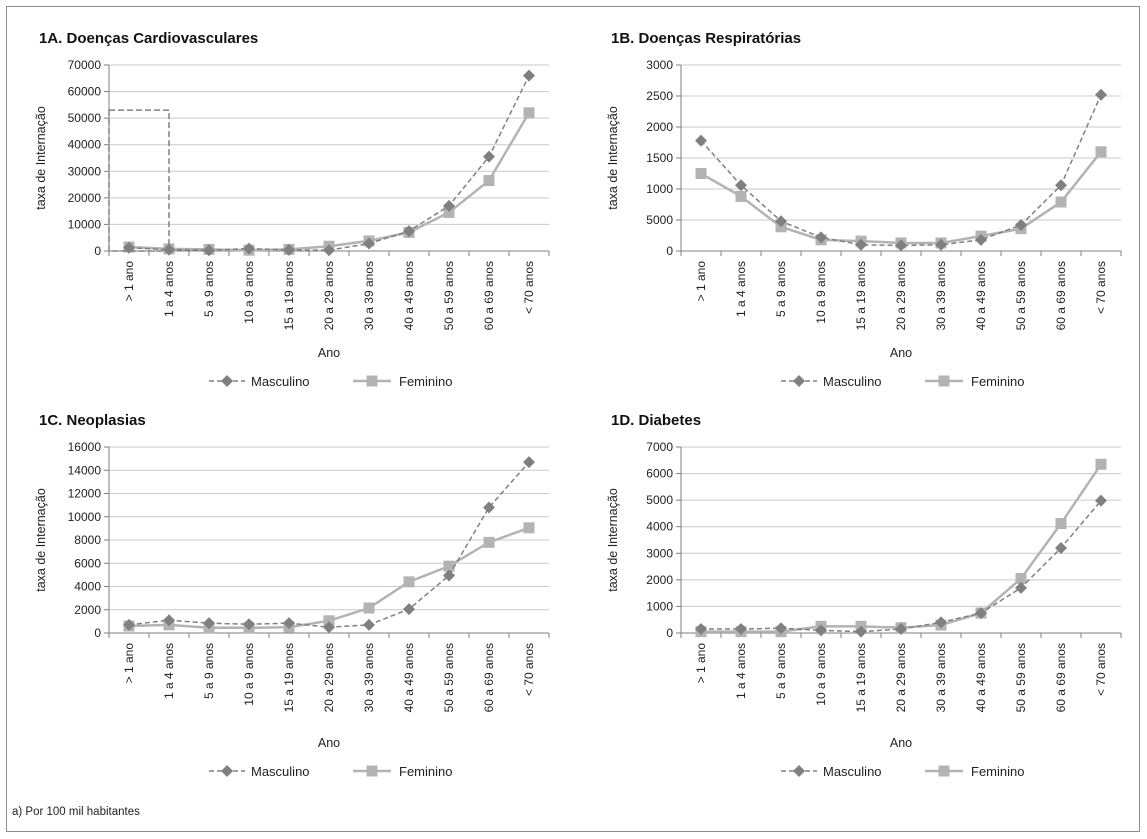 Image resolution: width=1147 pixels, height=839 pixels. I want to click on y-tick-label: 70000, so click(85, 65).